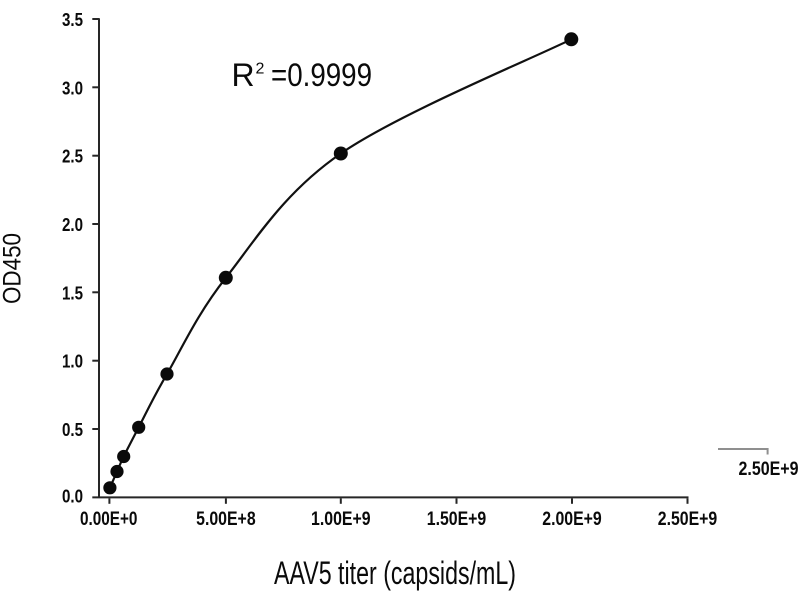 The height and width of the screenshot is (600, 800). What do you see at coordinates (260, 69) in the screenshot?
I see `svg-text: 2` at bounding box center [260, 69].